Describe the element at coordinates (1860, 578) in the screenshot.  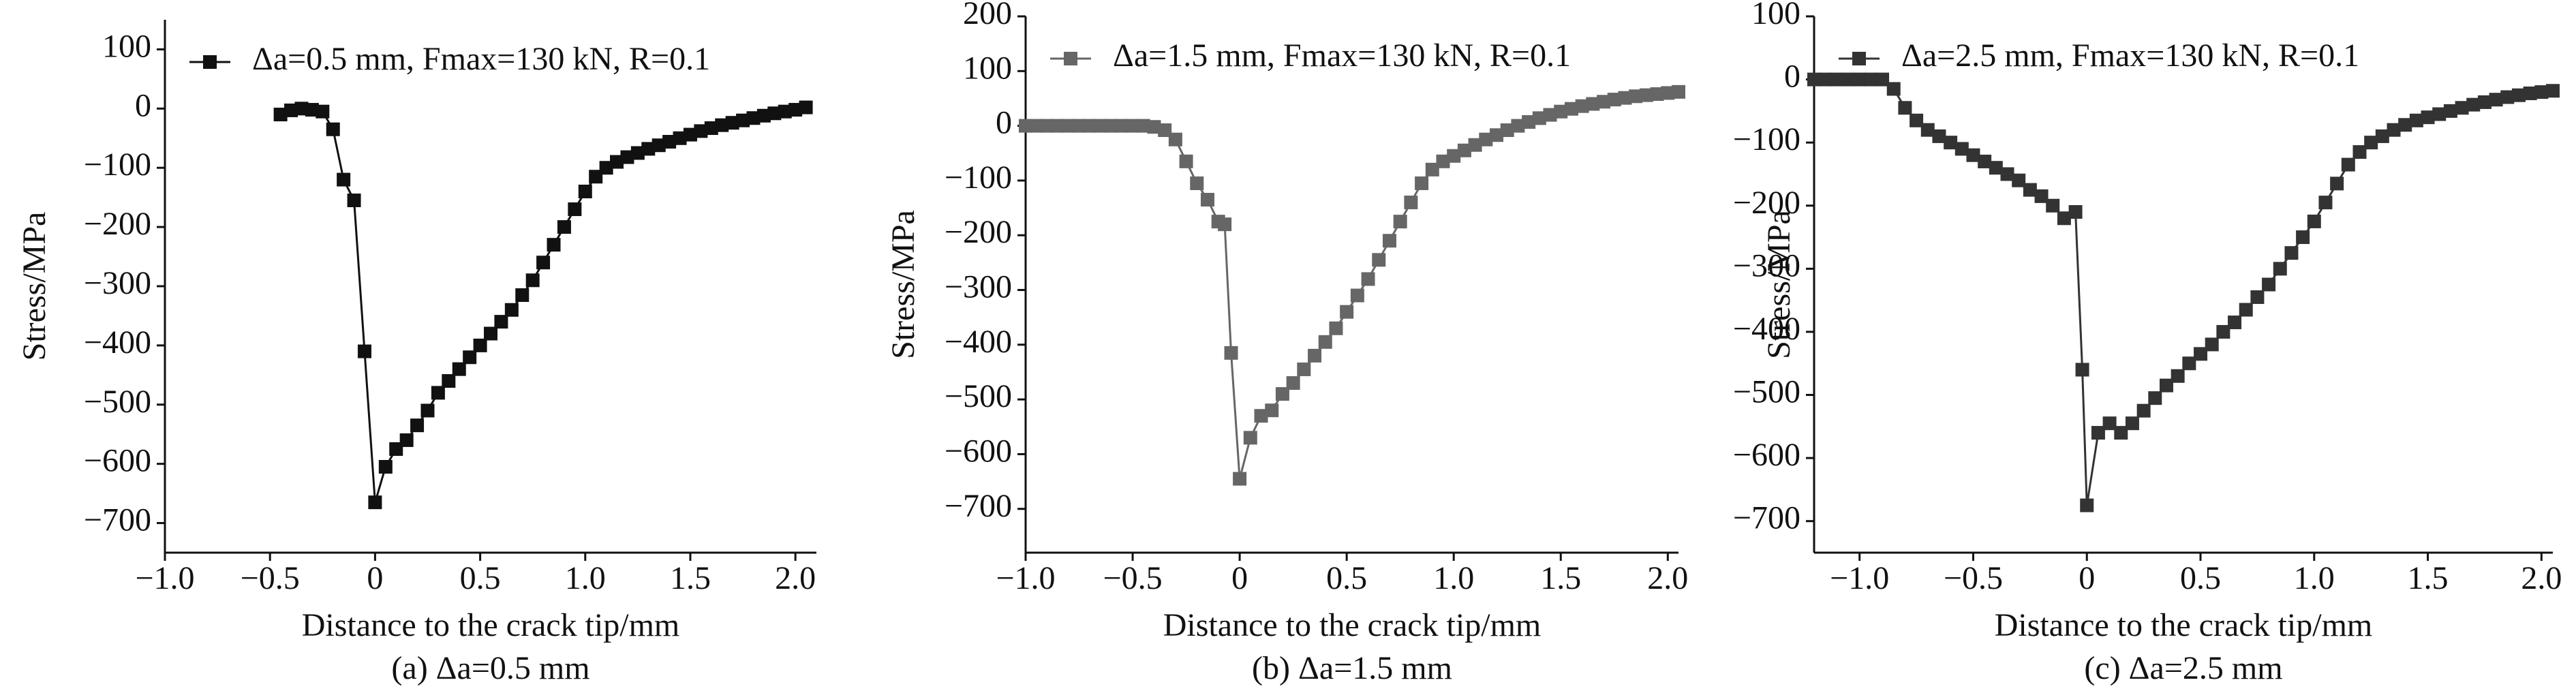
I see `x-tick-label: −1.0` at that location.